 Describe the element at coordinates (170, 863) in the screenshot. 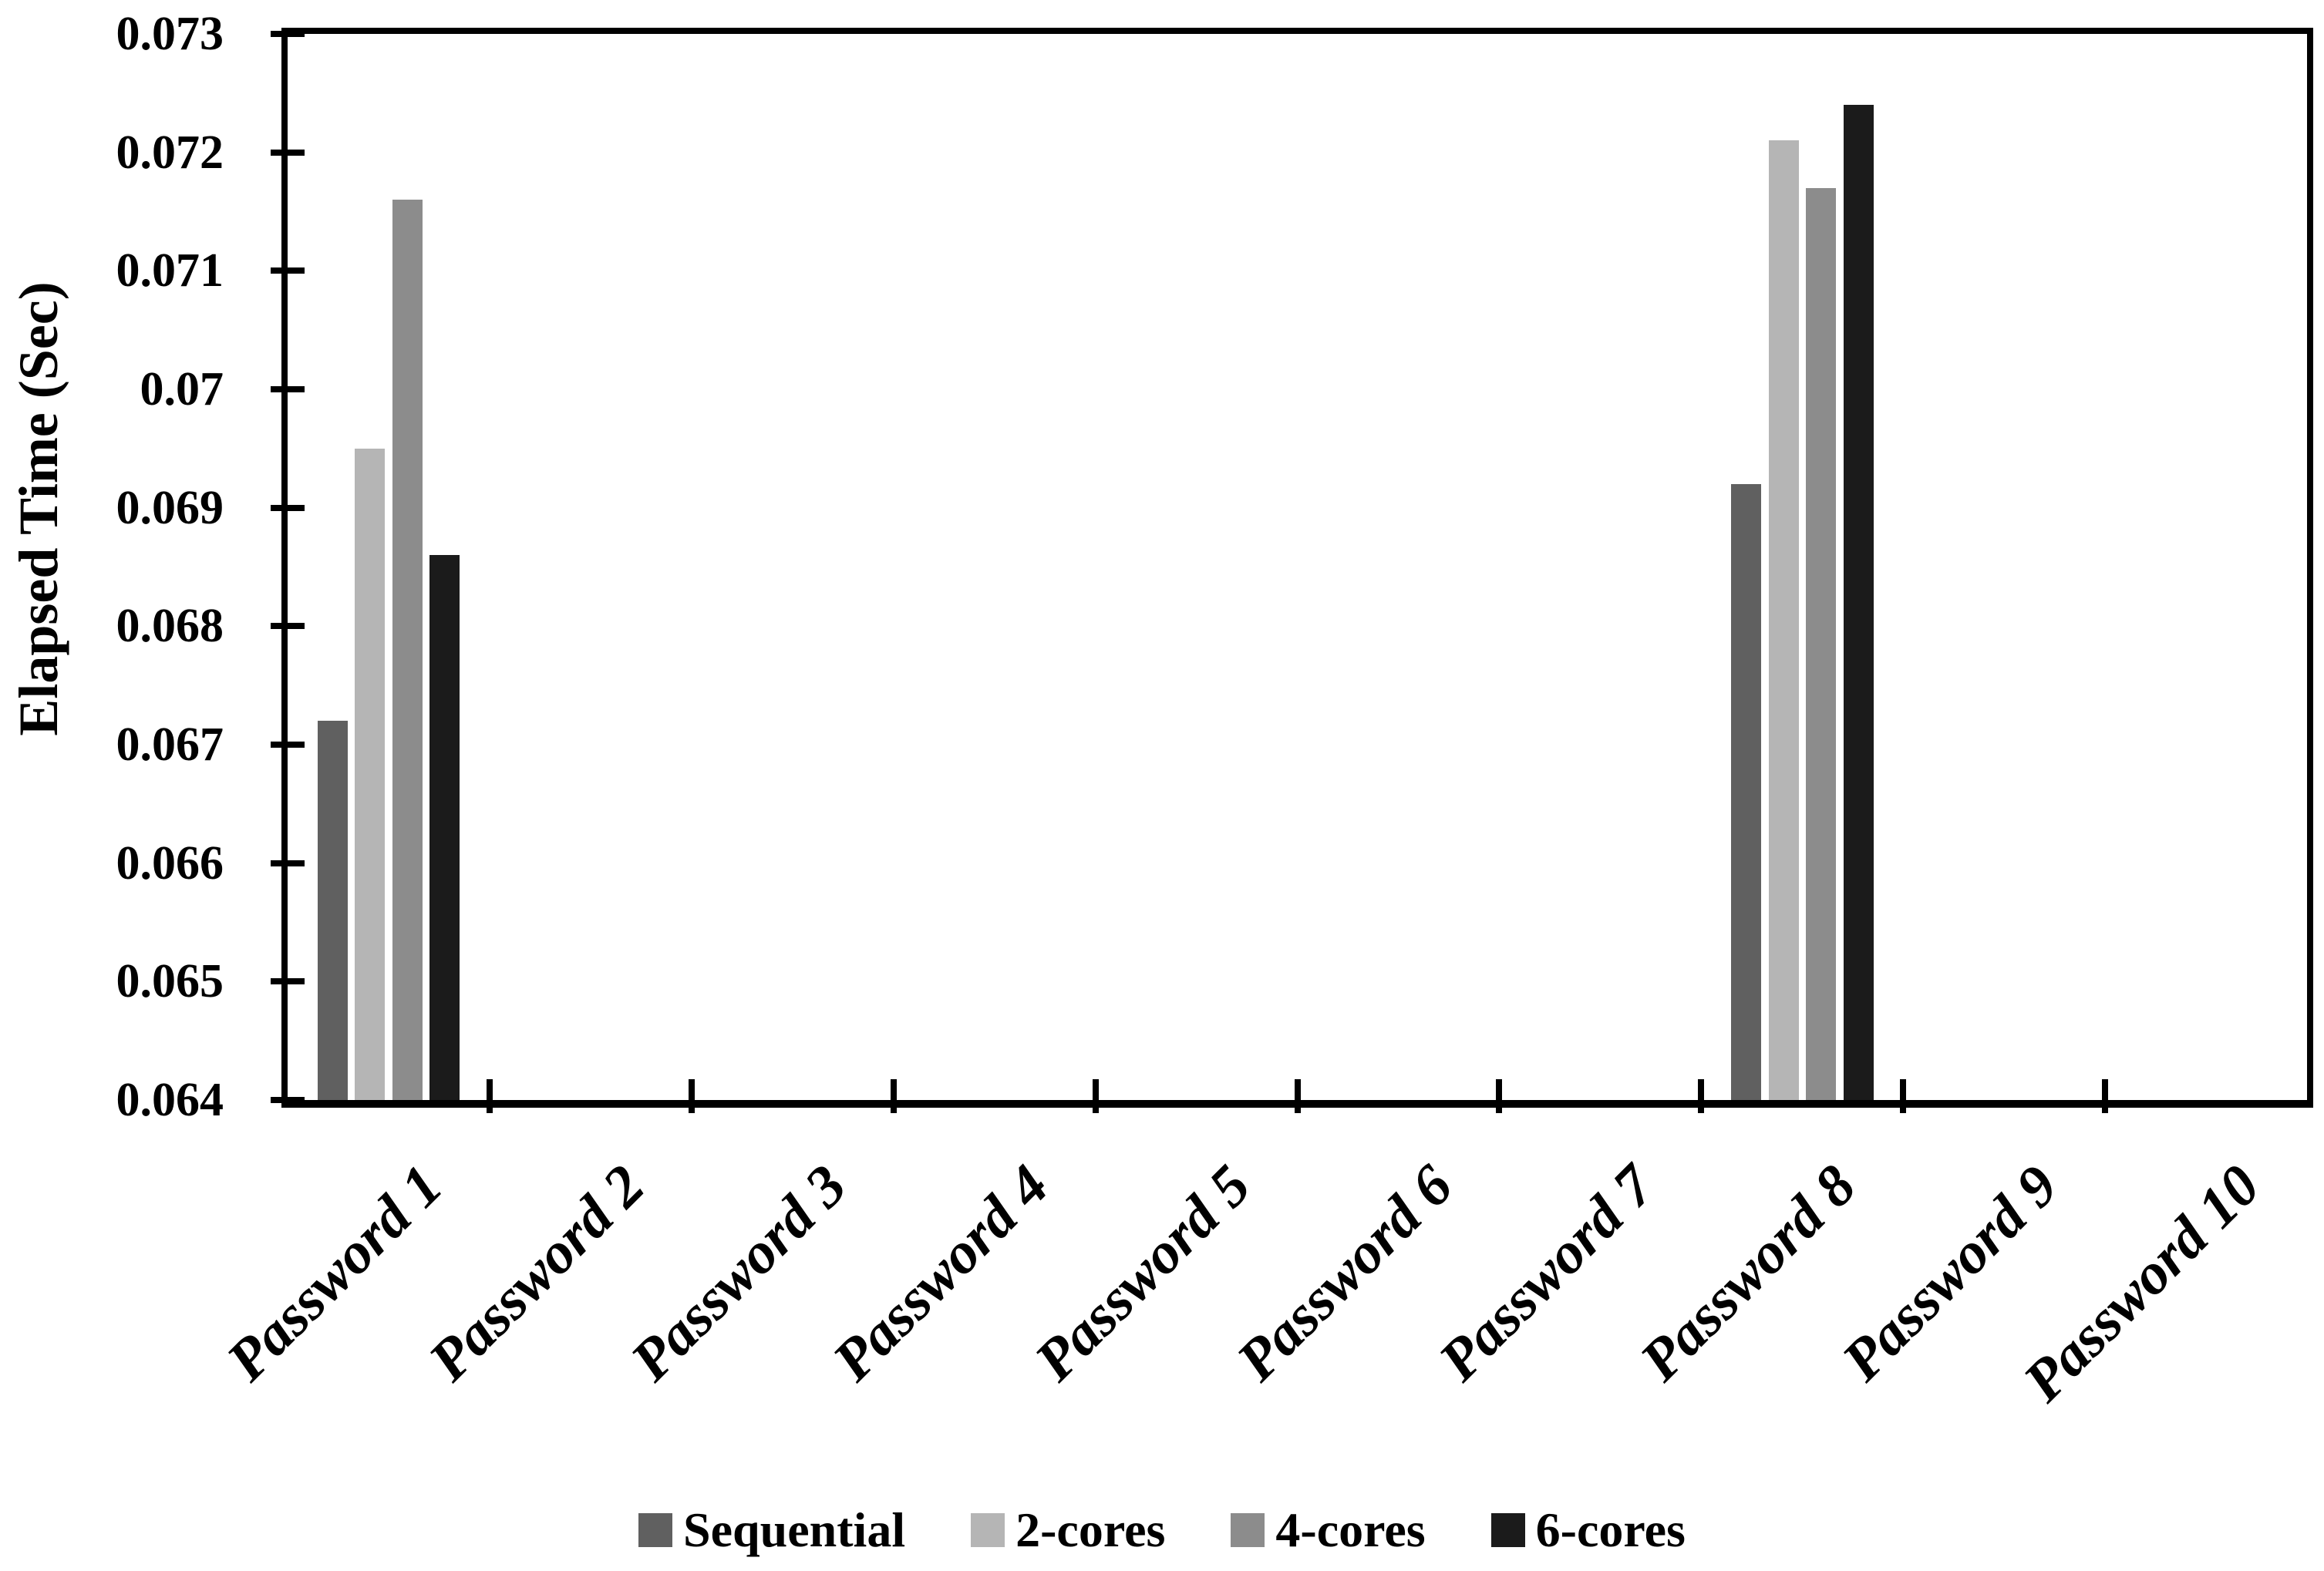

I see `y-axis-tick-label: 0.066` at that location.